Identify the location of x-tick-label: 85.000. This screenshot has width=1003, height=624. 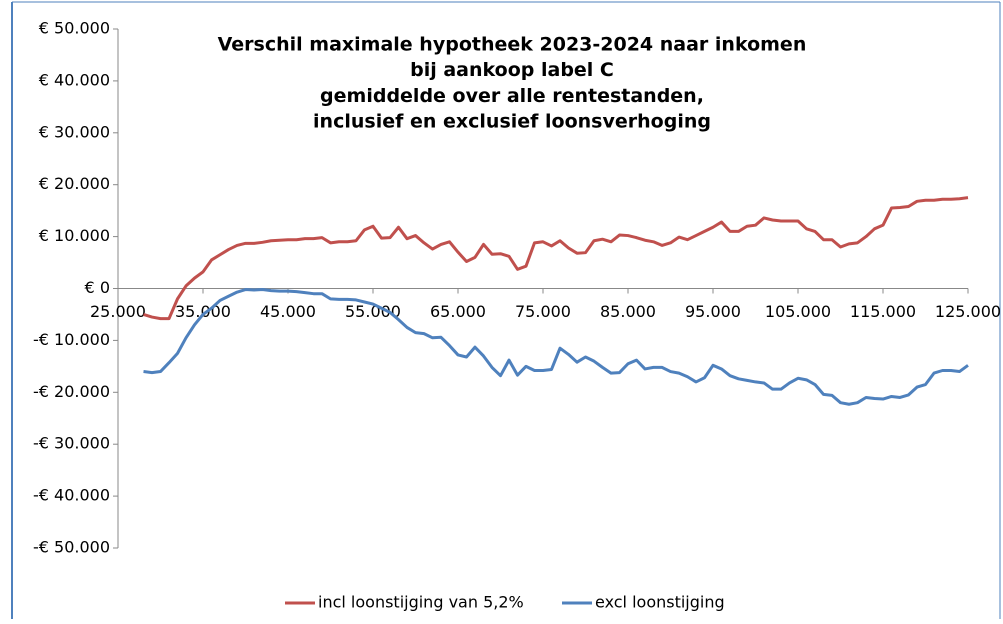
(628, 311).